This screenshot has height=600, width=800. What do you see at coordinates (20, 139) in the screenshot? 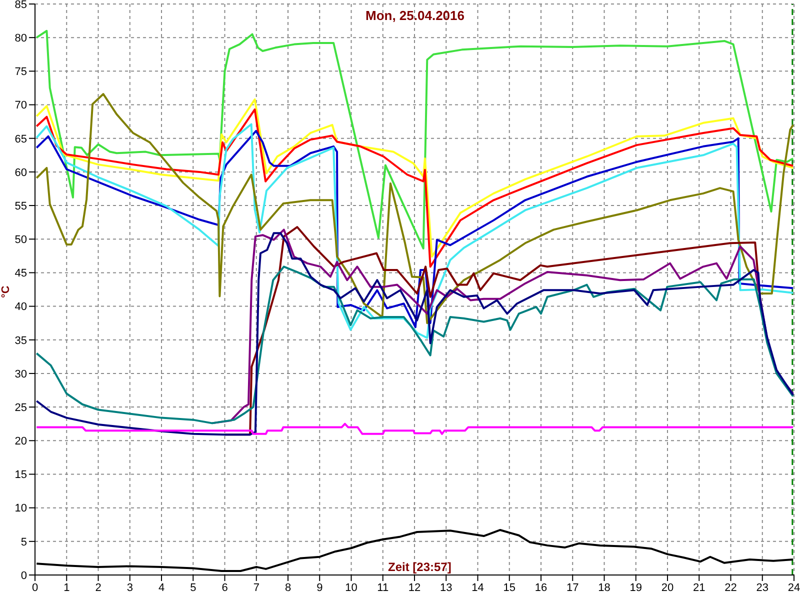
I see `y-tick-label: 65` at bounding box center [20, 139].